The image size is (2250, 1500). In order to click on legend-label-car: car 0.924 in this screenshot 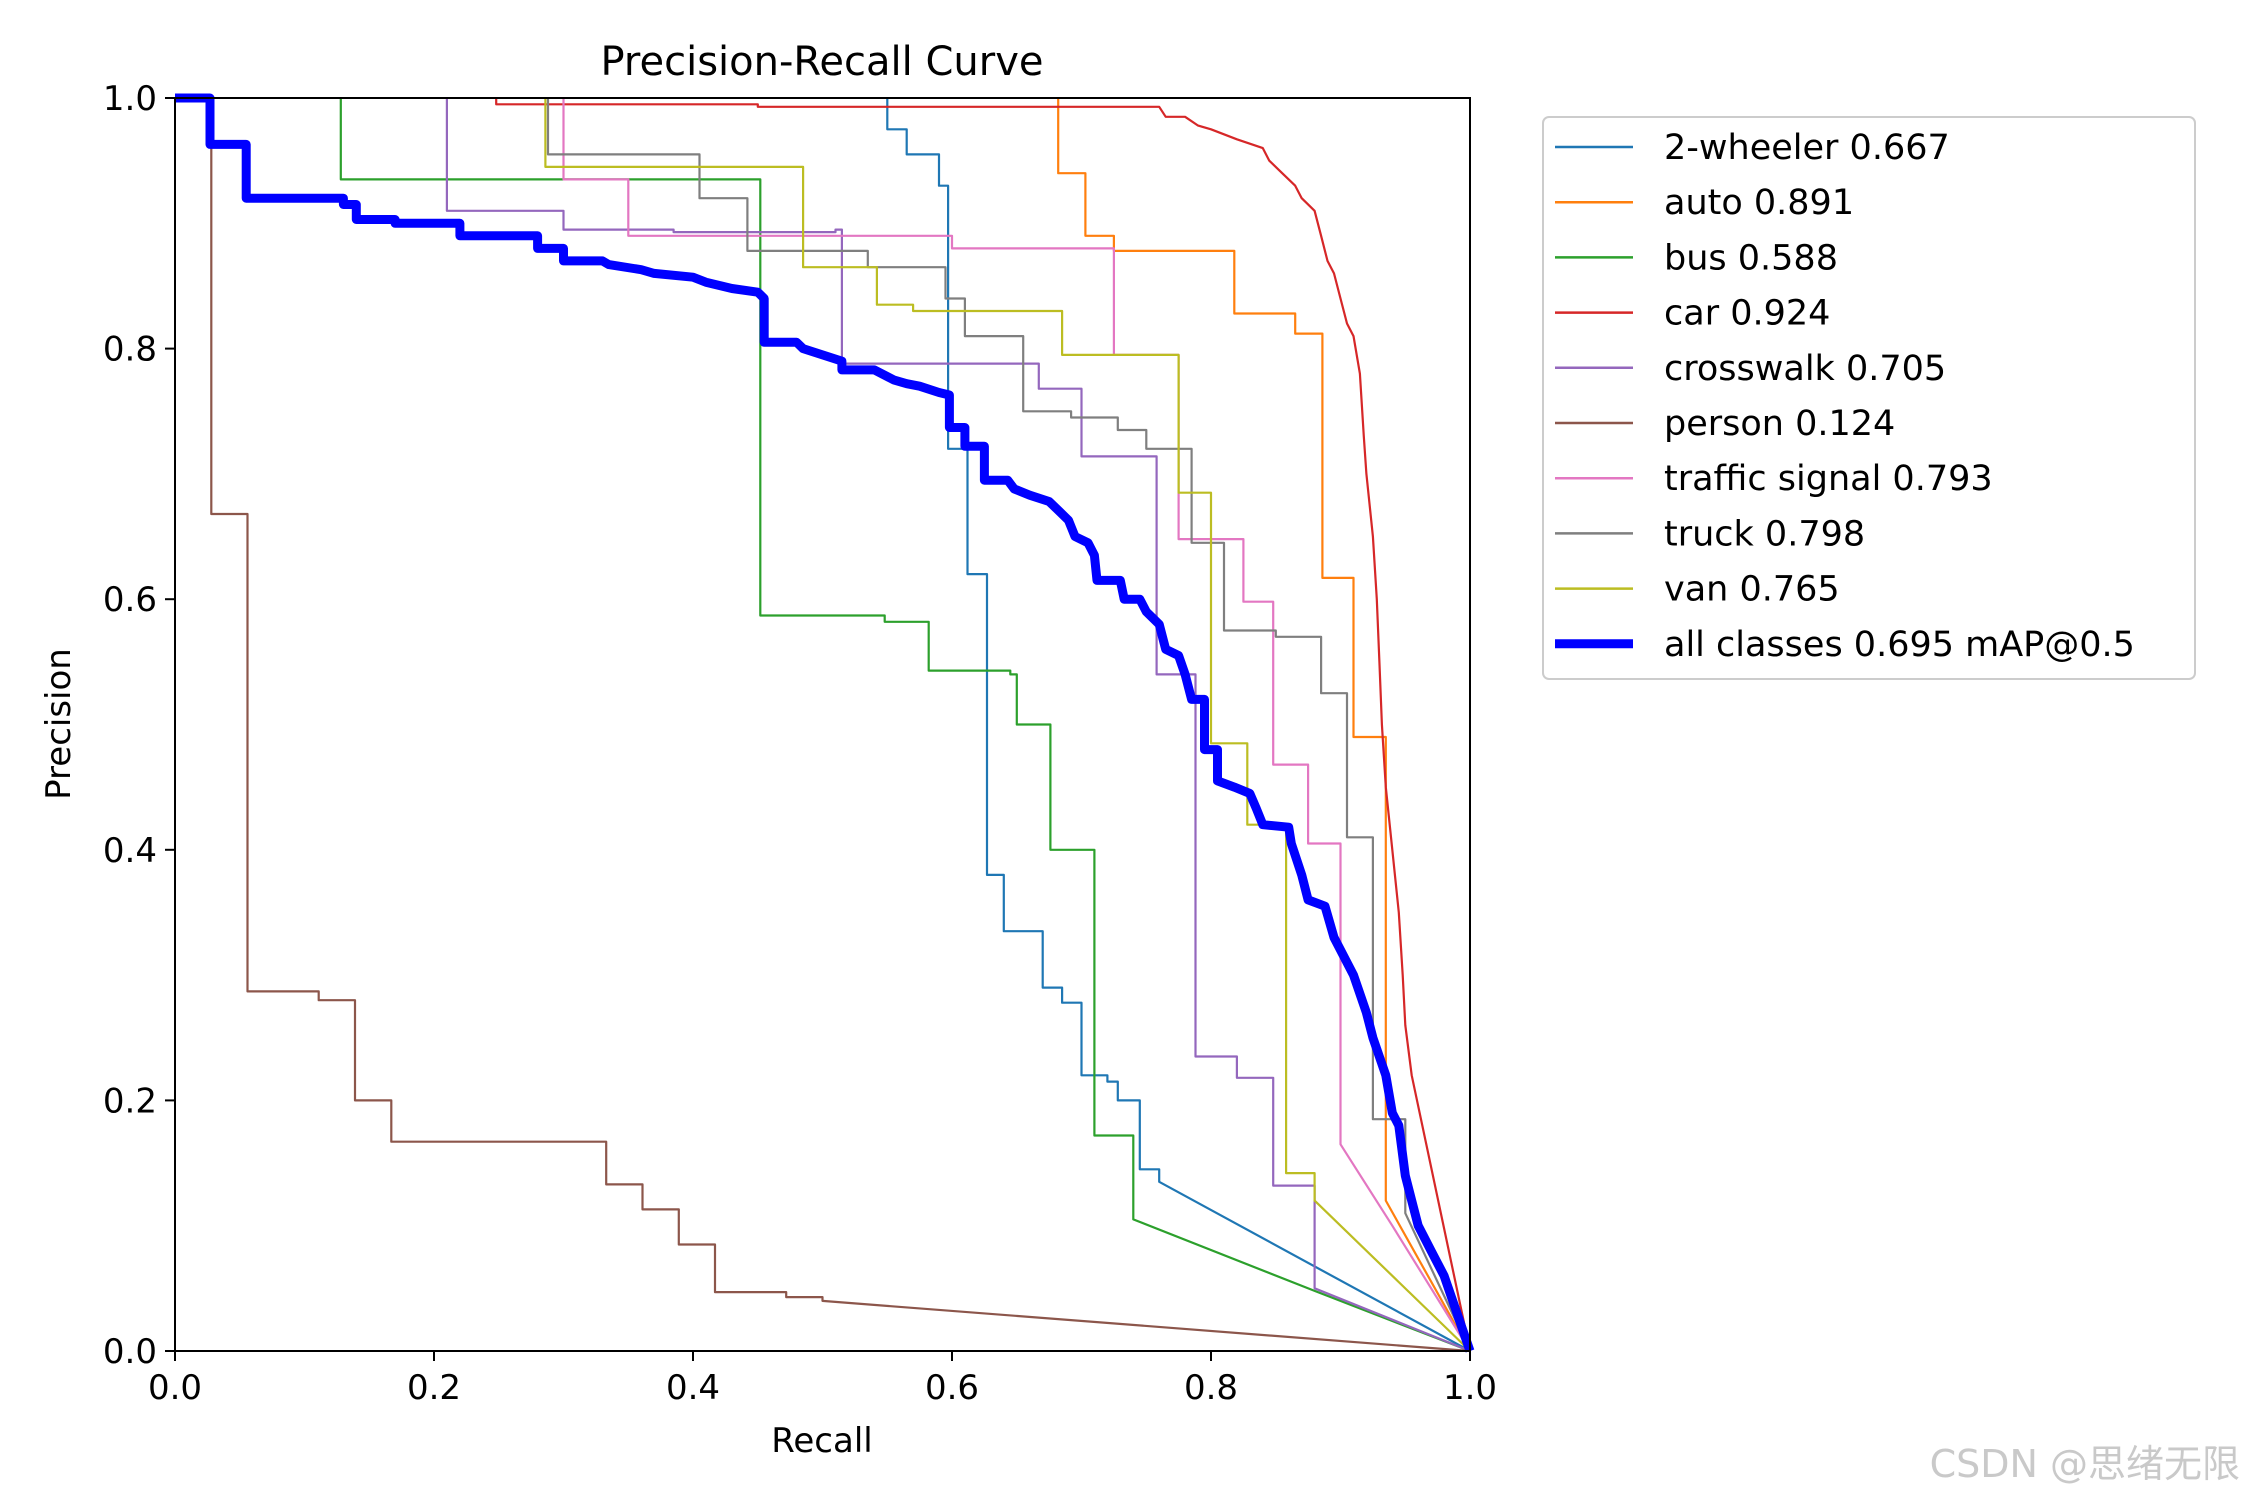, I will do `click(1747, 314)`.